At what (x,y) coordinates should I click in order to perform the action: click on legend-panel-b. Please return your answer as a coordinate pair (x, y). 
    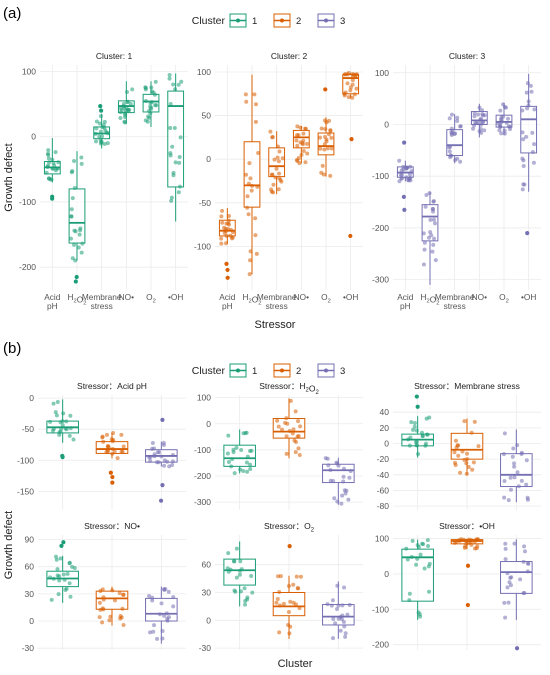
    Looking at the image, I should click on (282, 370).